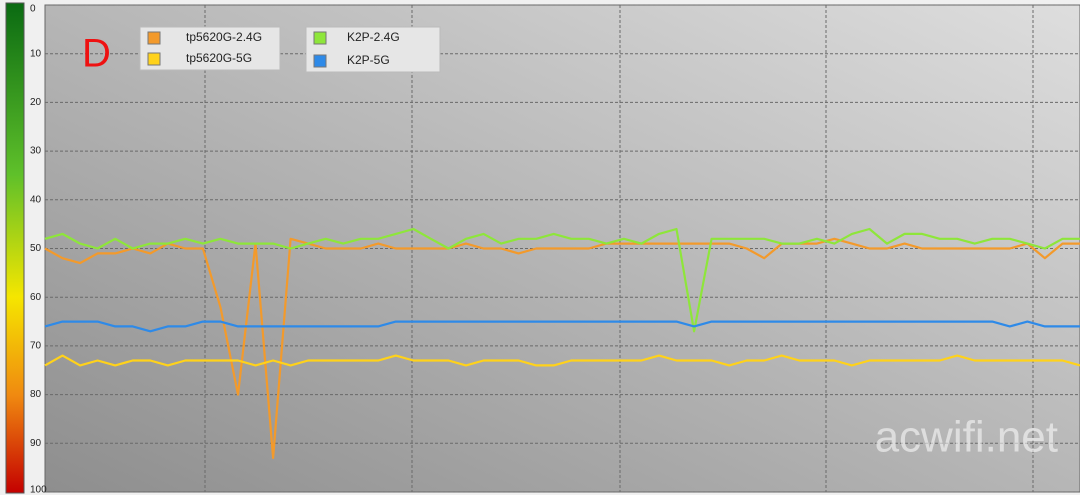  I want to click on legend-label: tp5620G-2.4G, so click(224, 37).